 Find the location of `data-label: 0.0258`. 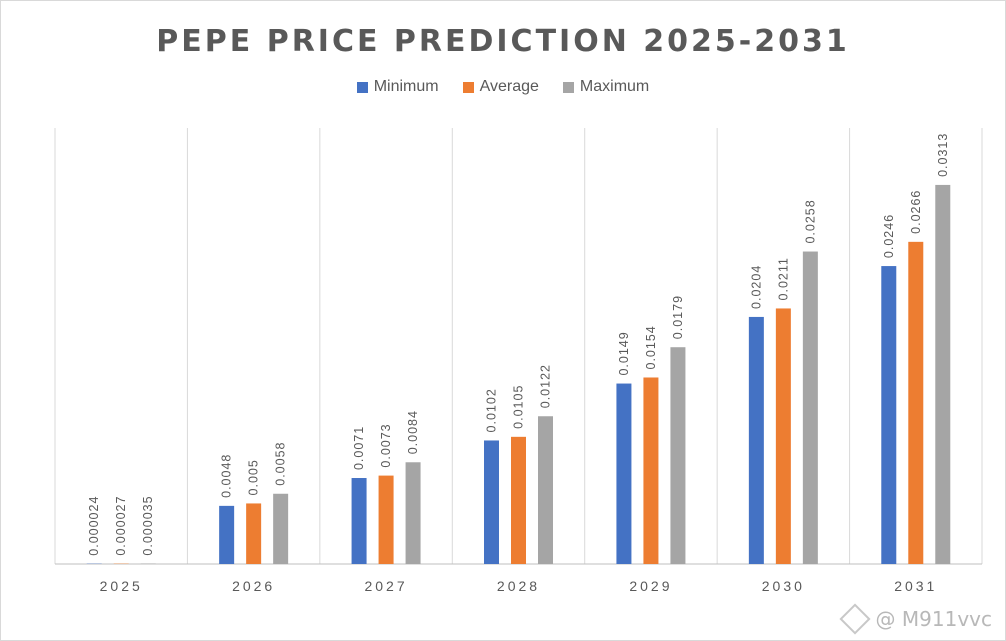

data-label: 0.0258 is located at coordinates (810, 221).